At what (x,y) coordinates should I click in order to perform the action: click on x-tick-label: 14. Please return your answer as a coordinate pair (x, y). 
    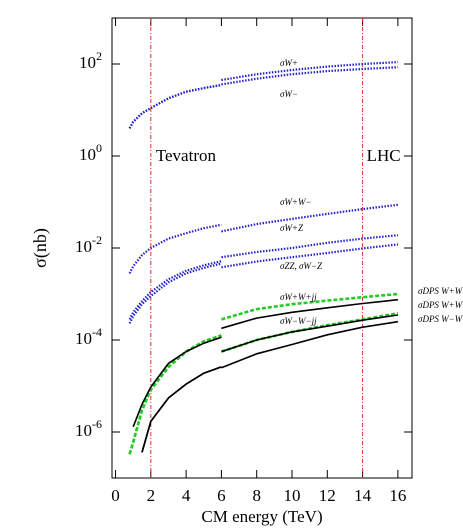
    Looking at the image, I should click on (363, 495).